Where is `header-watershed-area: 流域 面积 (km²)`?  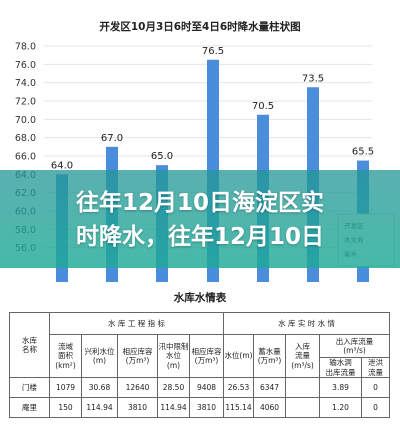 header-watershed-area: 流域 面积 (km²) is located at coordinates (65, 356).